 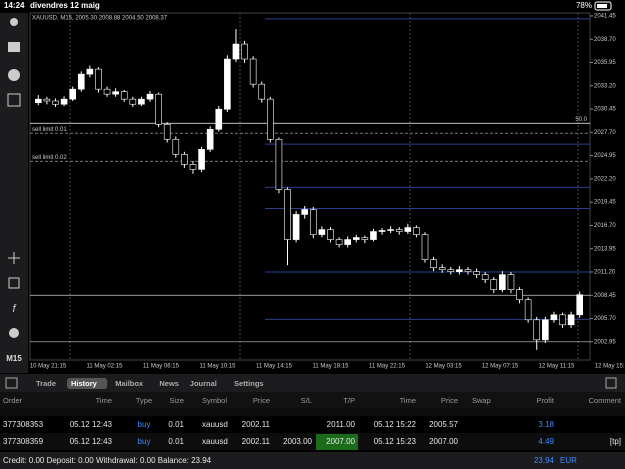 What do you see at coordinates (274, 367) in the screenshot?
I see `x-tick-label: 11 May 14:15` at bounding box center [274, 367].